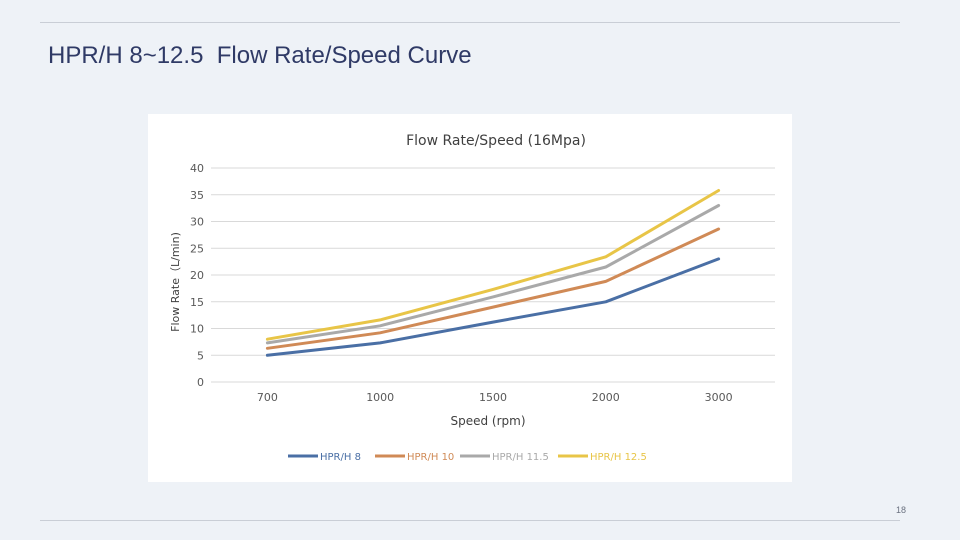 This screenshot has width=960, height=540. Describe the element at coordinates (175, 282) in the screenshot. I see `y-axis-label: Flow Rate（L/min)` at that location.